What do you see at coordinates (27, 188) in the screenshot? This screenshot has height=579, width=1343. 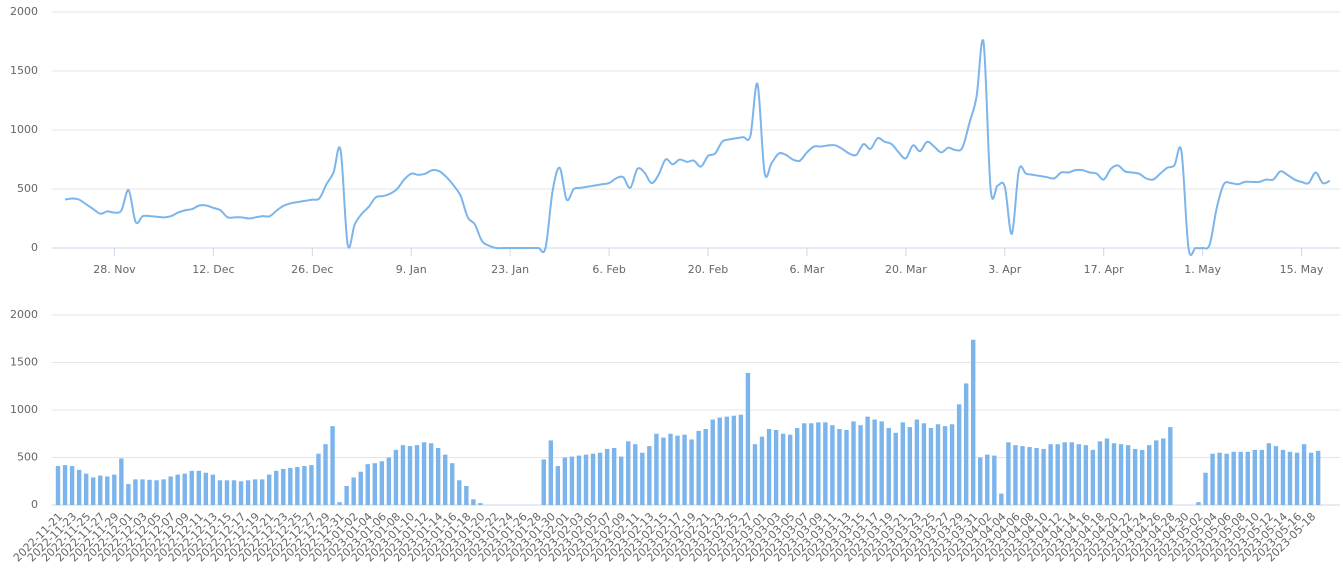 I see `y-tick-label: 500` at bounding box center [27, 188].